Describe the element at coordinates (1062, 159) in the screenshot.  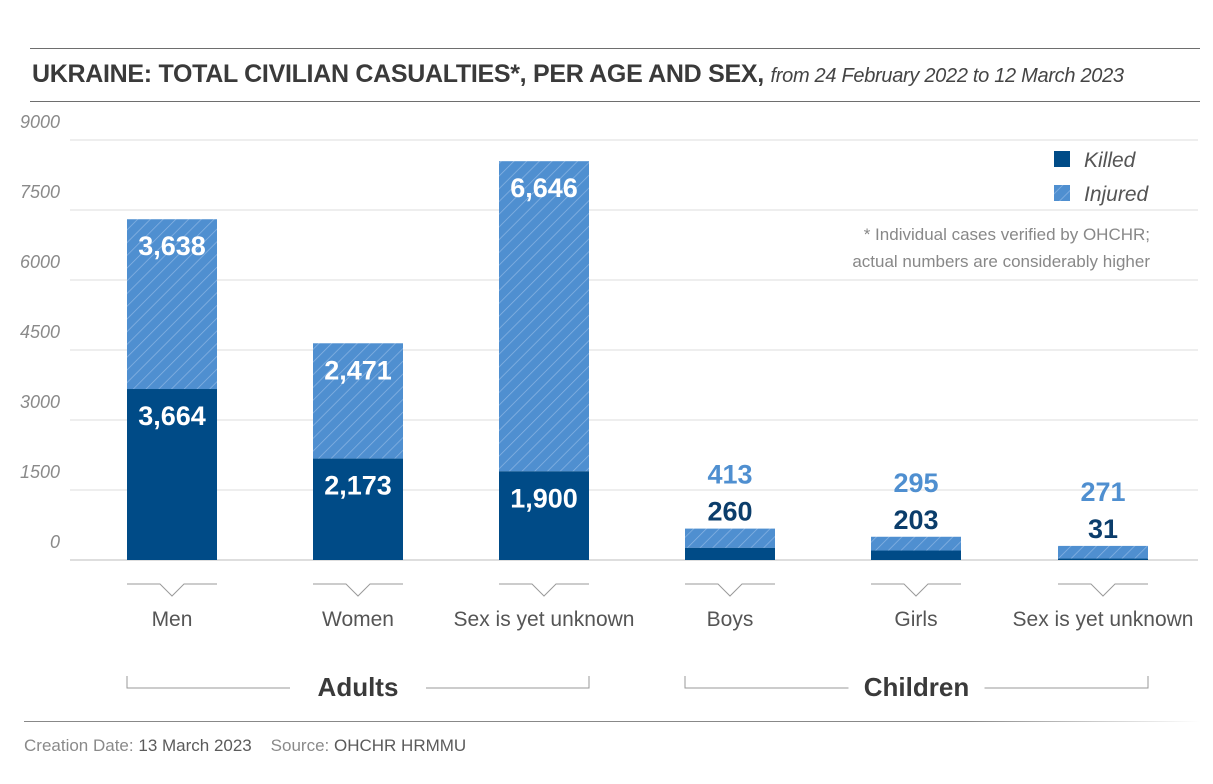
I see `legend-swatch-killed` at that location.